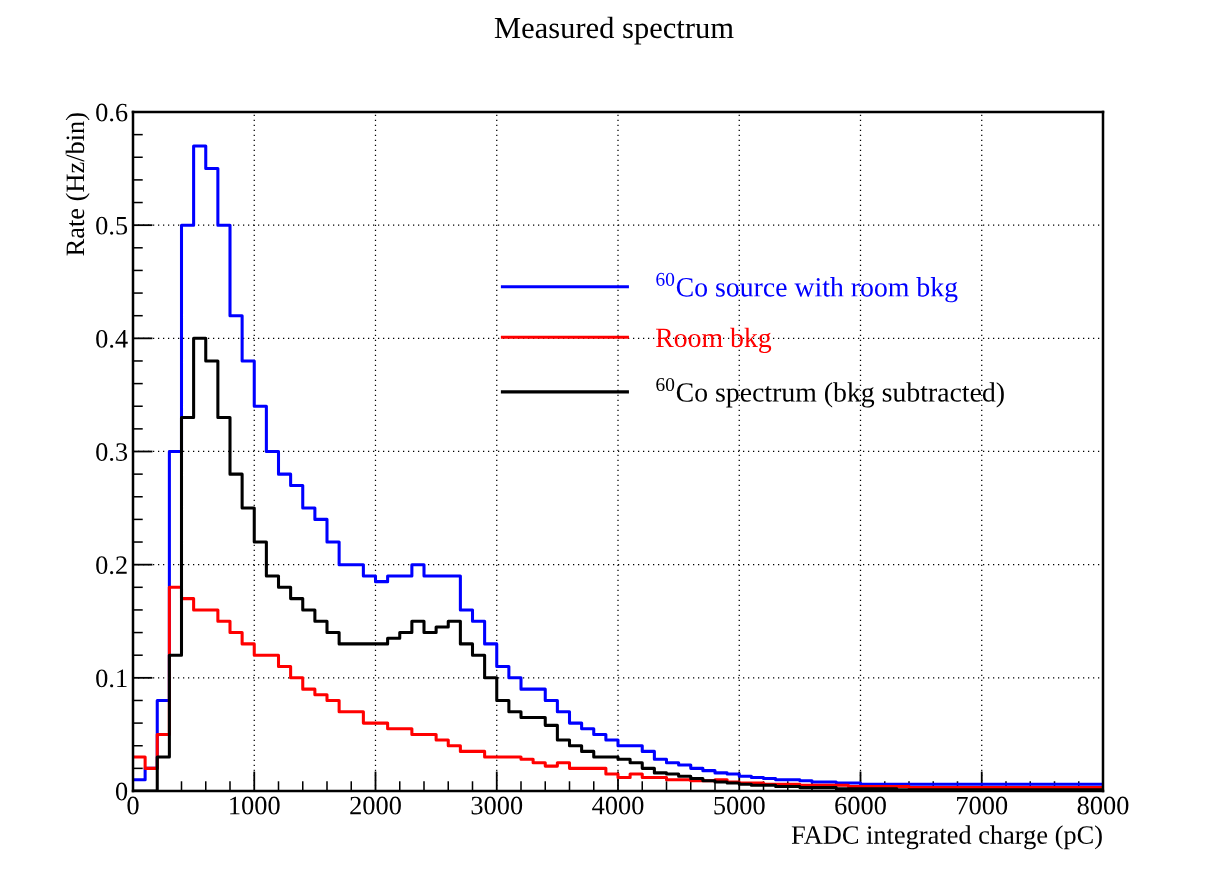  I want to click on y-tick-label: 0.5, so click(112, 225).